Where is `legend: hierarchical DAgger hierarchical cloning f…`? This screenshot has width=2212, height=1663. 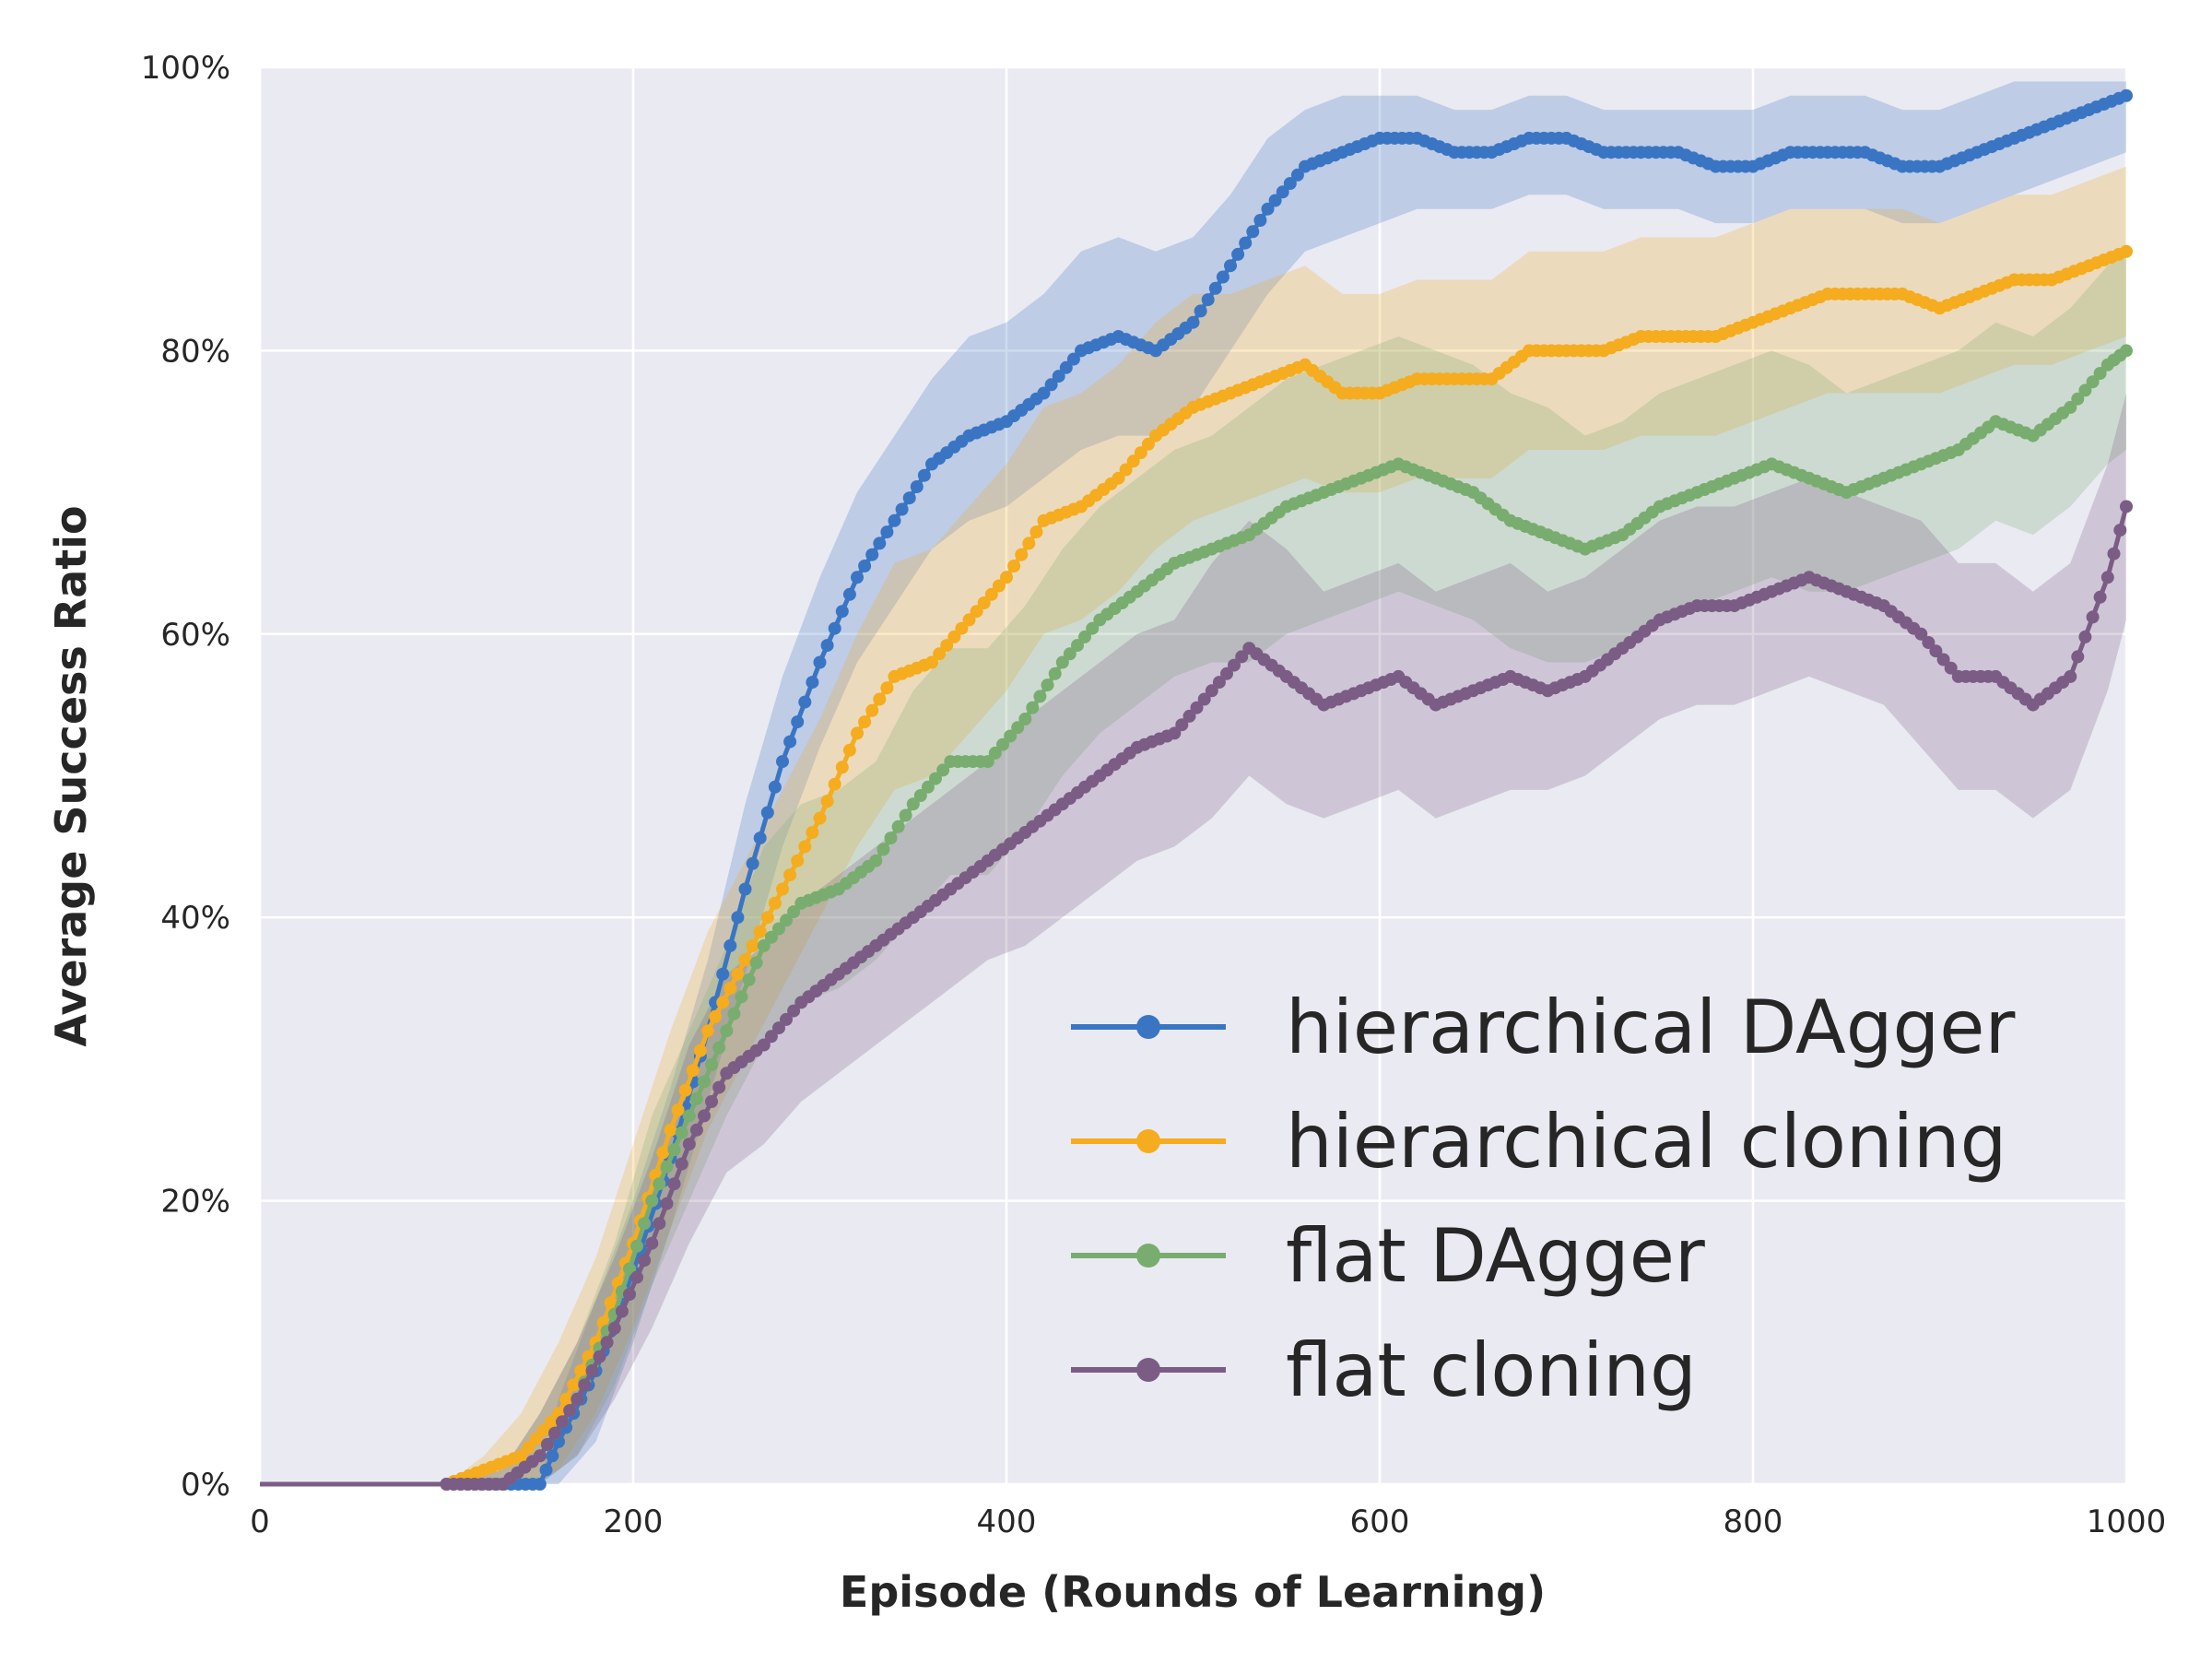 legend: hierarchical DAgger hierarchical cloning f… is located at coordinates (1543, 1199).